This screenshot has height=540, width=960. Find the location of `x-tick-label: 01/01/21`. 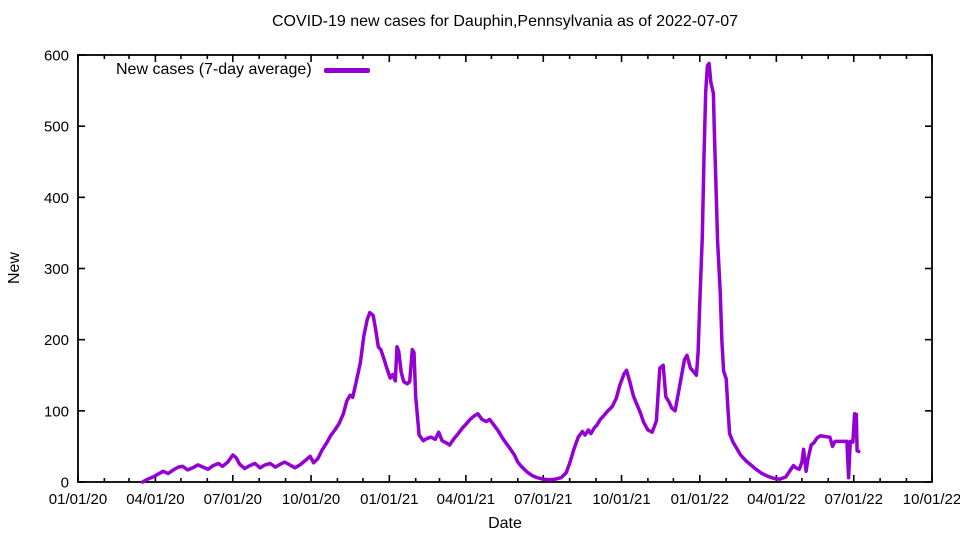

x-tick-label: 01/01/21 is located at coordinates (389, 499).